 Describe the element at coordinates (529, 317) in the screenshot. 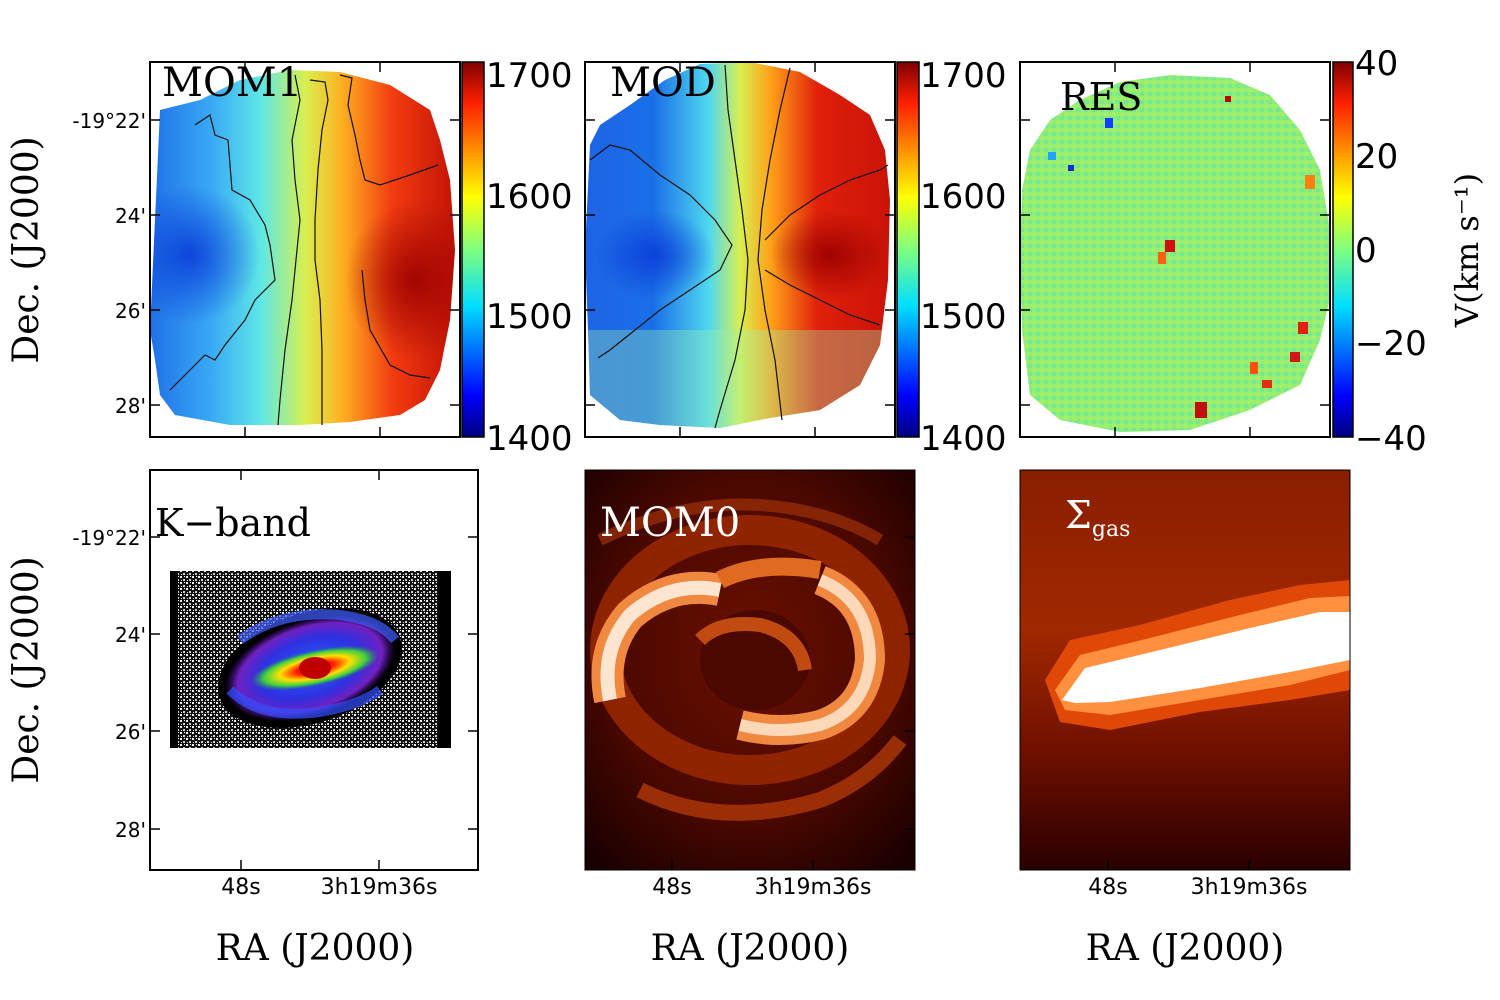

I see `mom1-colorbar-label: 1500` at that location.